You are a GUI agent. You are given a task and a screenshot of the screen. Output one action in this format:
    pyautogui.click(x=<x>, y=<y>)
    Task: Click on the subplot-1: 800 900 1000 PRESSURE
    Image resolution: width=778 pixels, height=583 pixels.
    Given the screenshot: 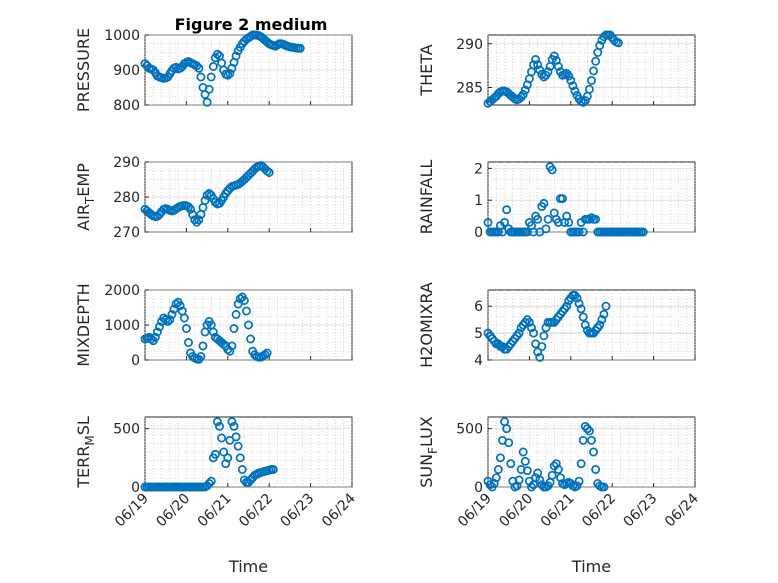 What is the action you would take?
    pyautogui.click(x=213, y=71)
    